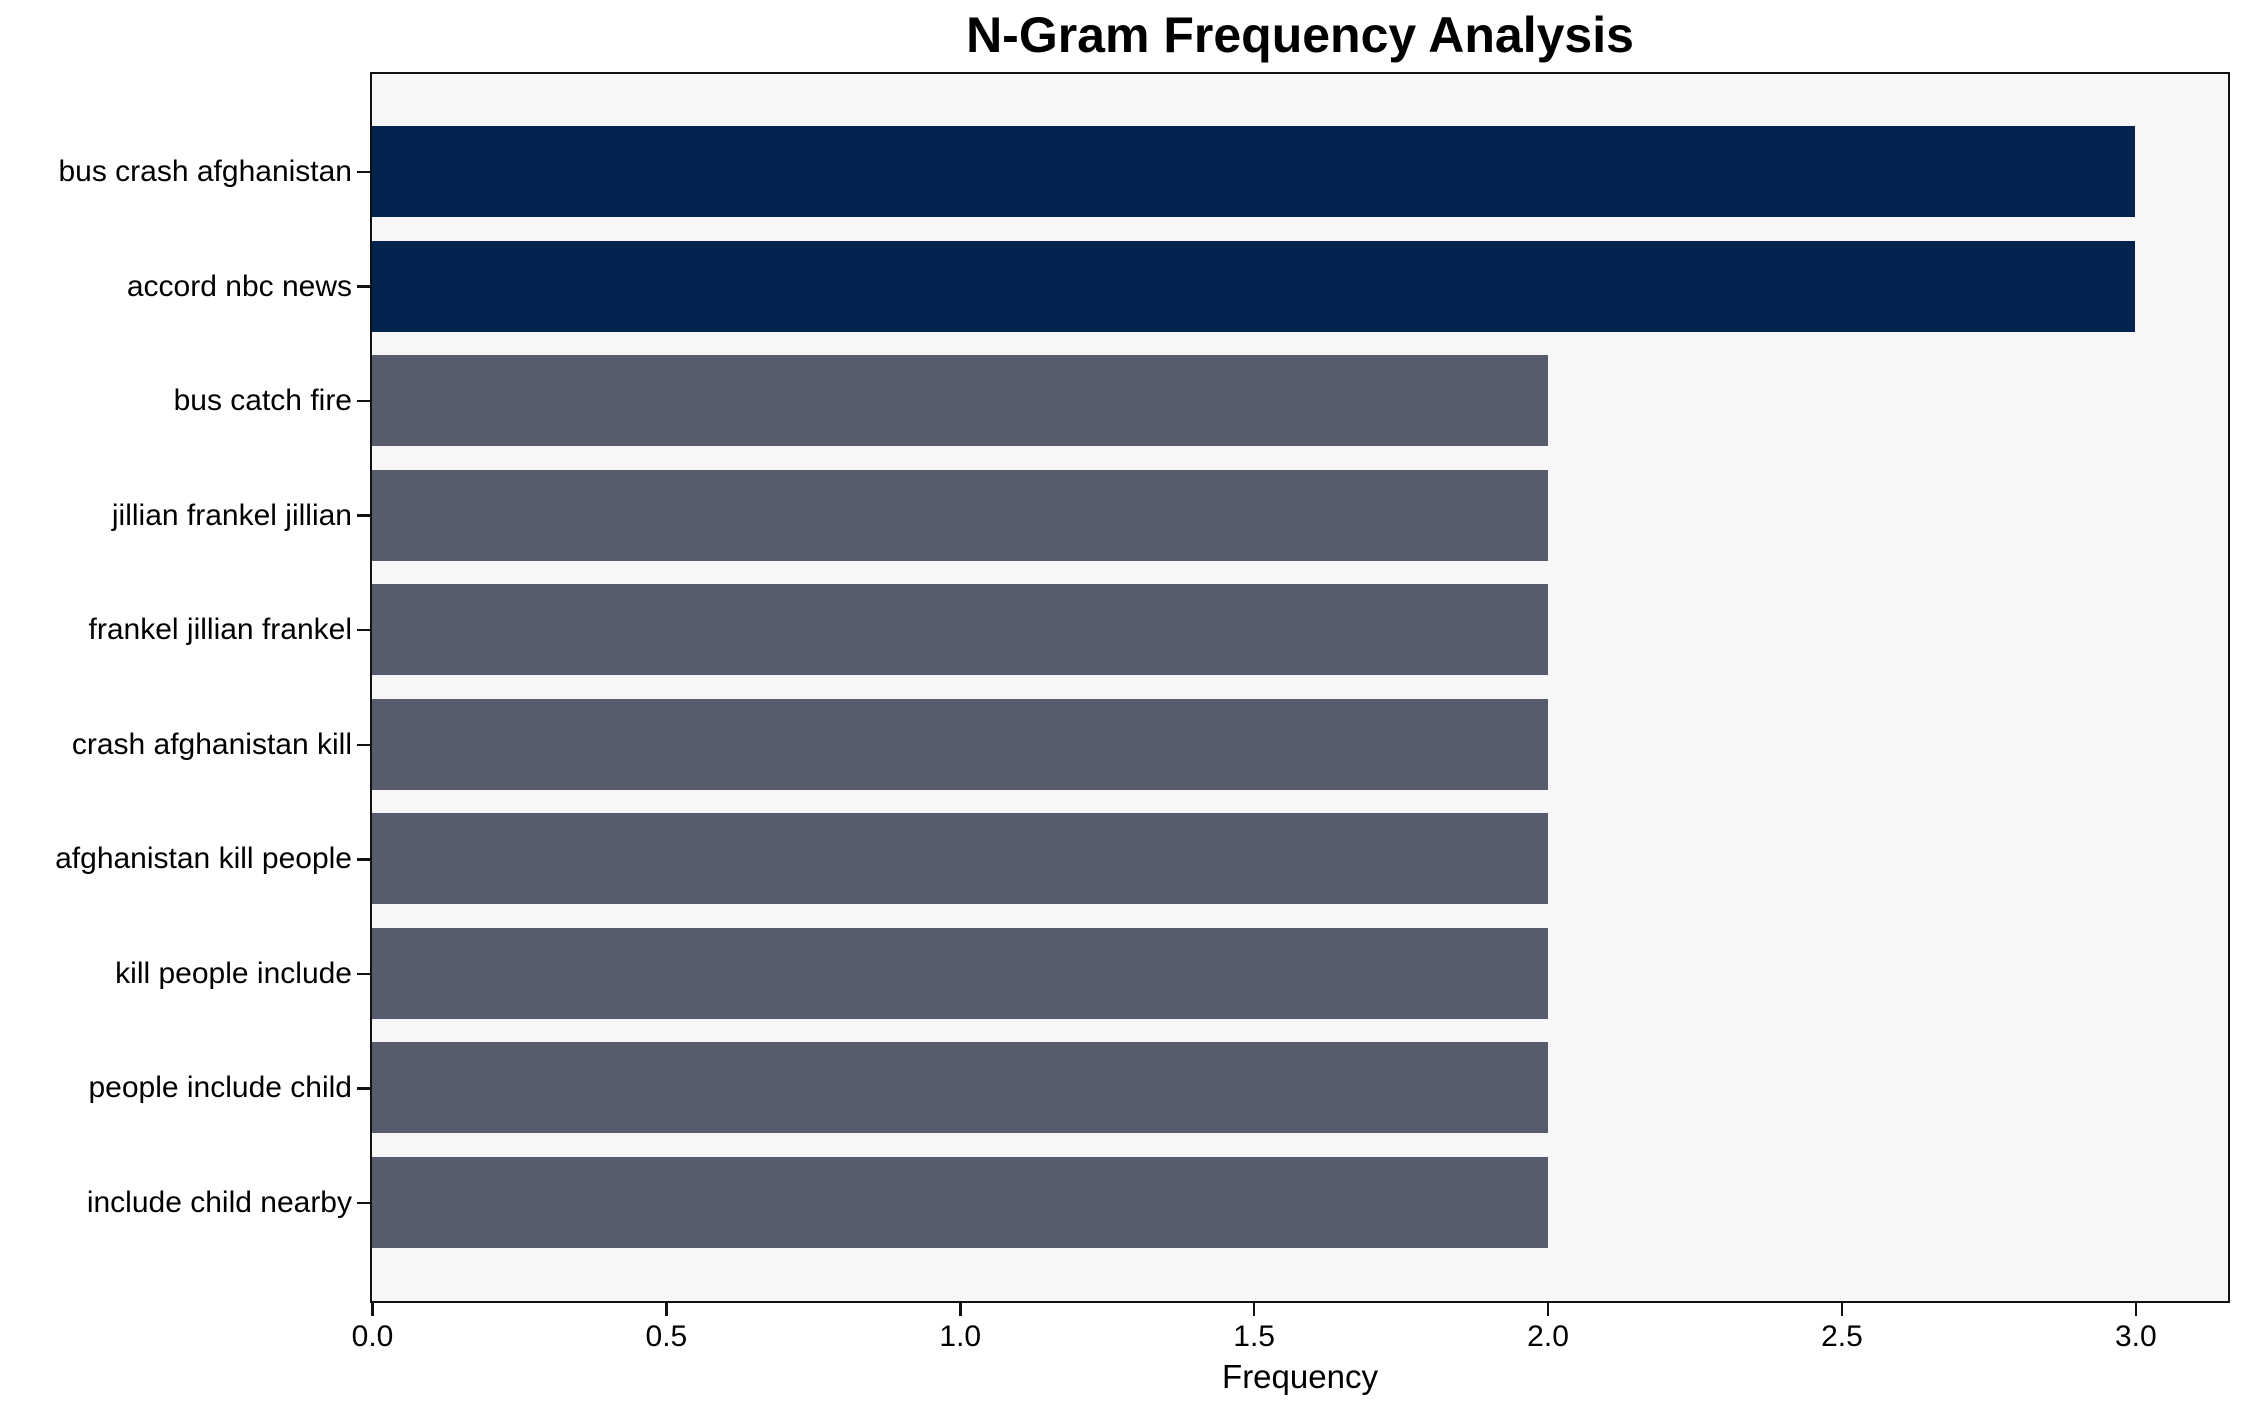 The height and width of the screenshot is (1414, 2249). I want to click on bar-jillian-frankel-jillian, so click(960, 515).